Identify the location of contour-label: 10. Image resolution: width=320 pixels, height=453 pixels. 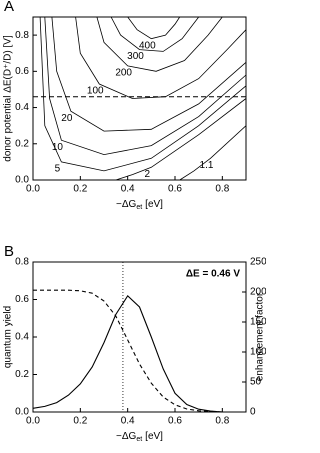
(58, 147).